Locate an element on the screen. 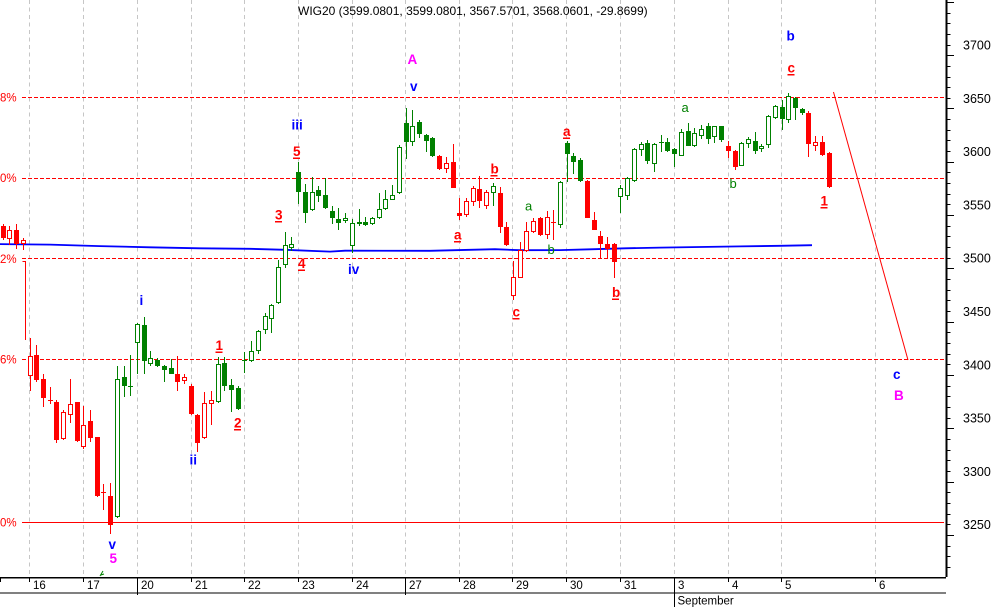  svg-text: 6% is located at coordinates (8, 361).